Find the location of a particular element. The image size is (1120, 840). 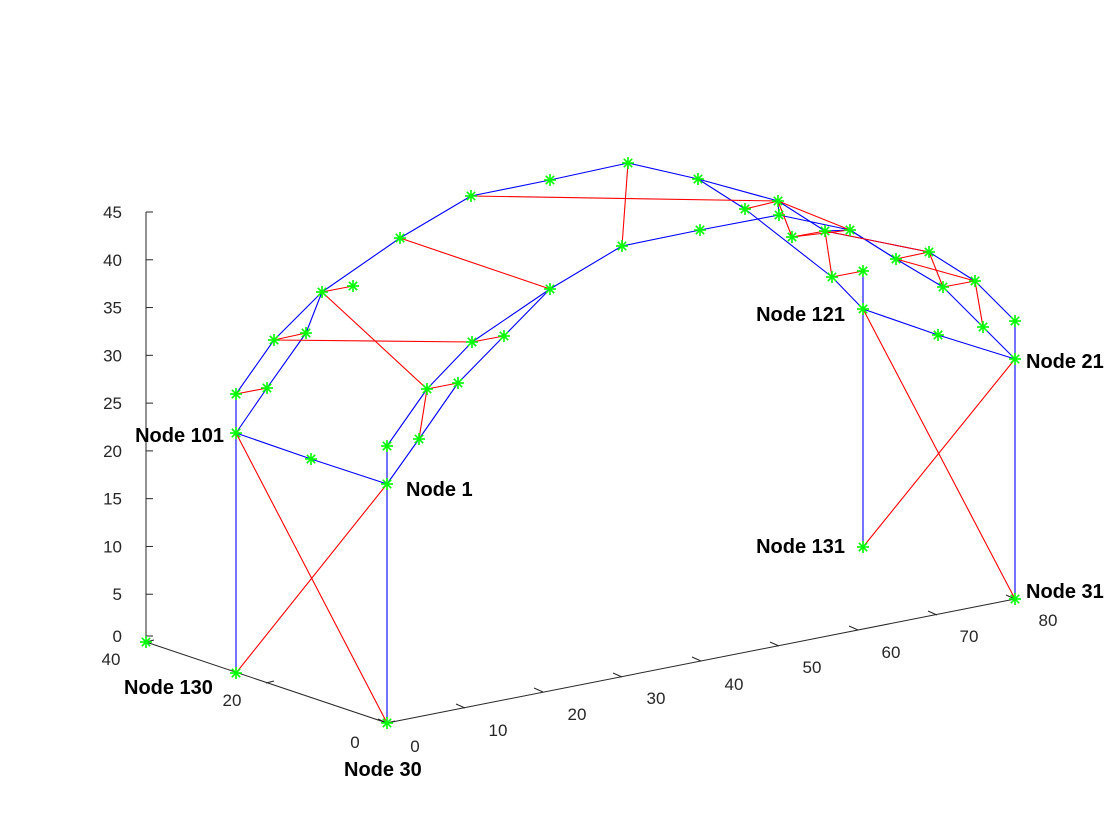

z-tick-label: 45 is located at coordinates (112, 212).